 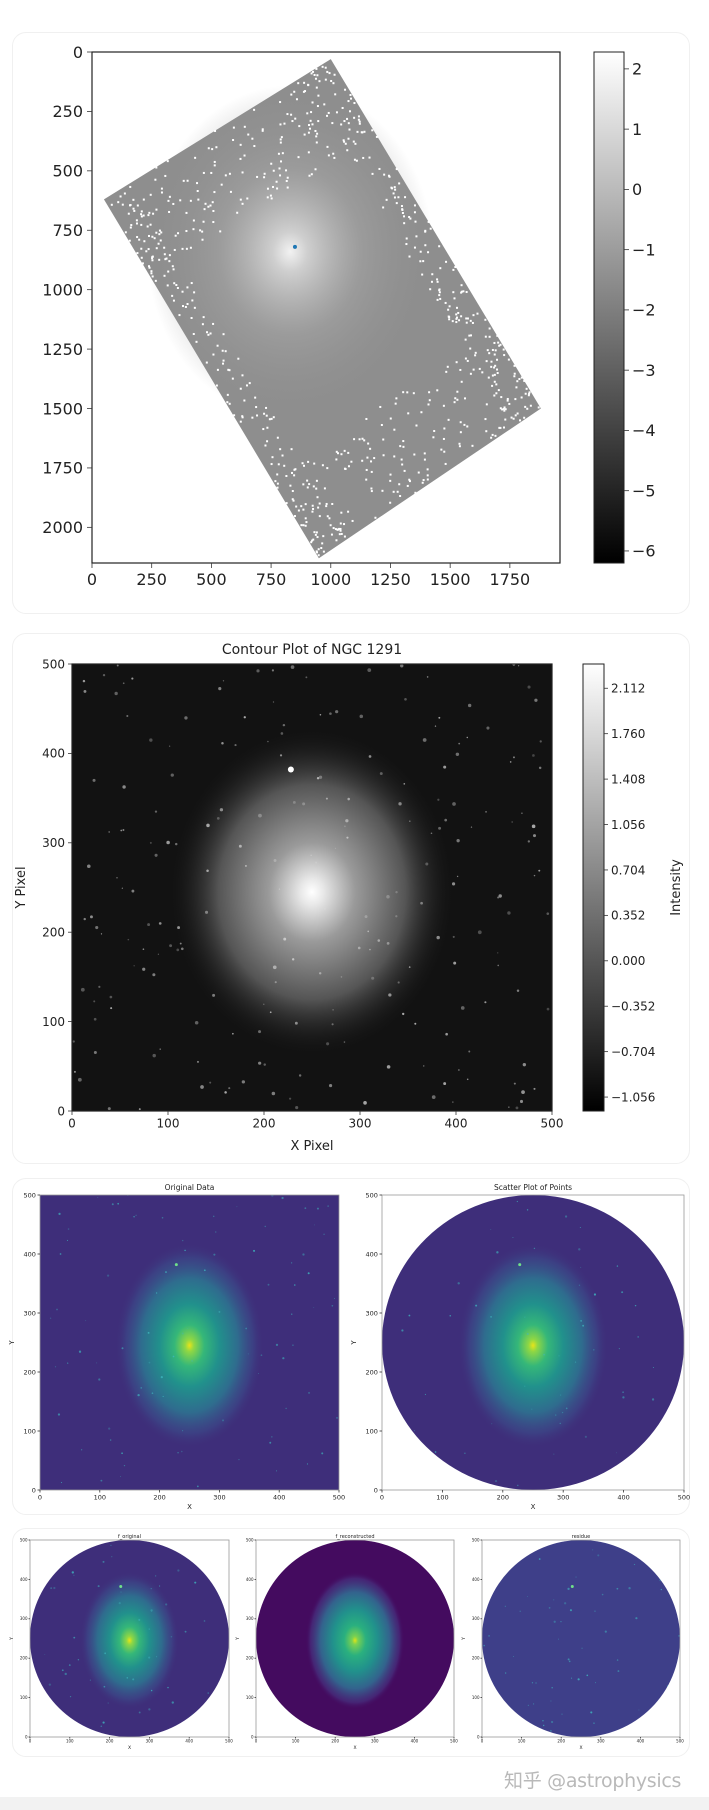 What do you see at coordinates (628, 734) in the screenshot?
I see `colorbar-tick-label: 1.760` at bounding box center [628, 734].